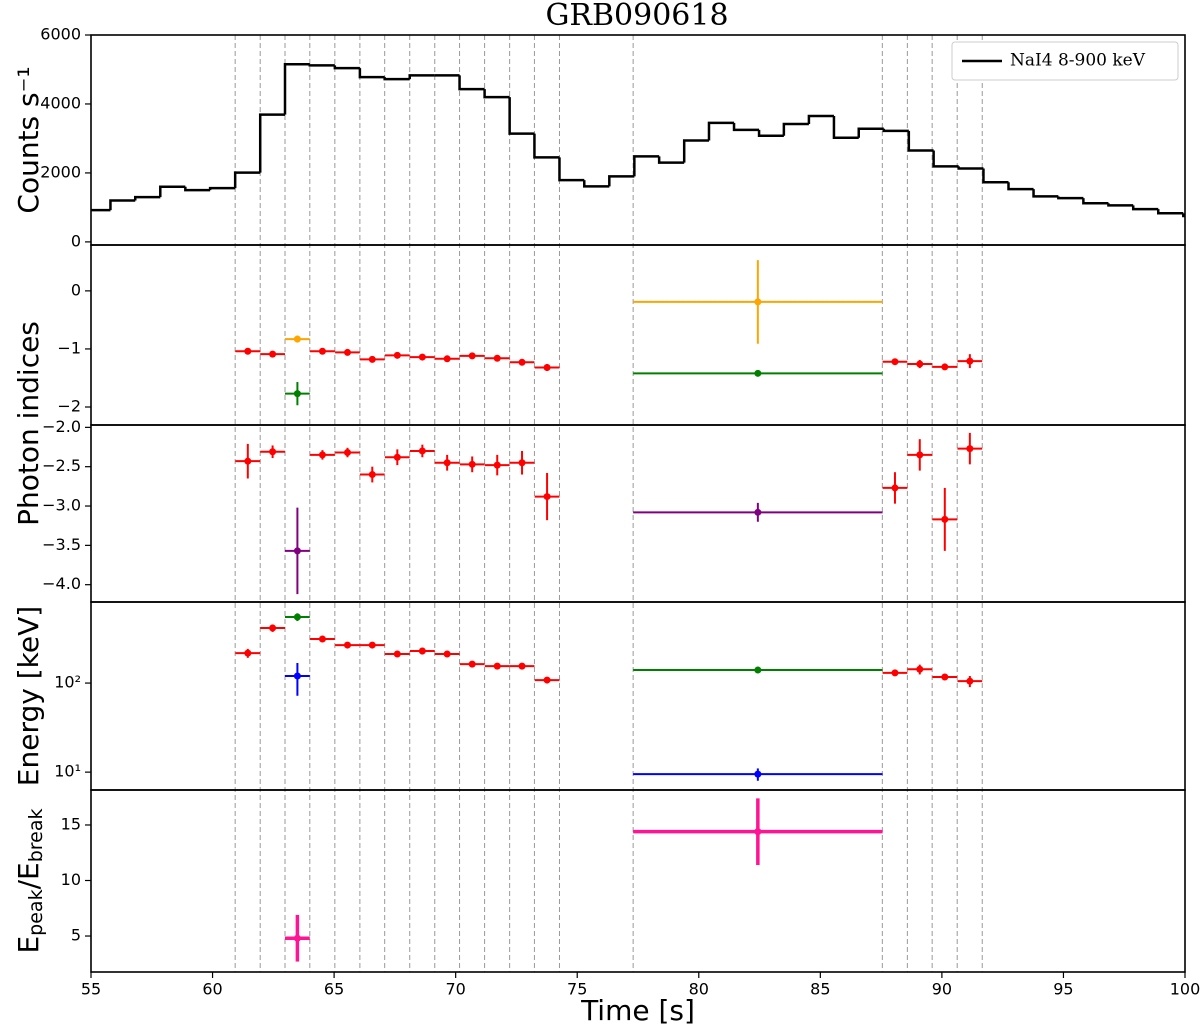 This screenshot has width=1200, height=1033. I want to click on y-axis-label-part: /E, so click(28, 875).